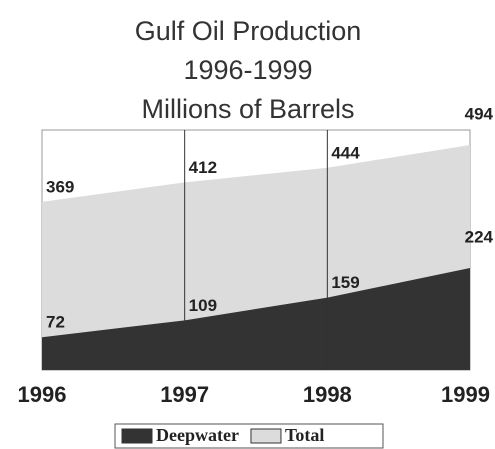  What do you see at coordinates (203, 167) in the screenshot?
I see `data-label: 412` at bounding box center [203, 167].